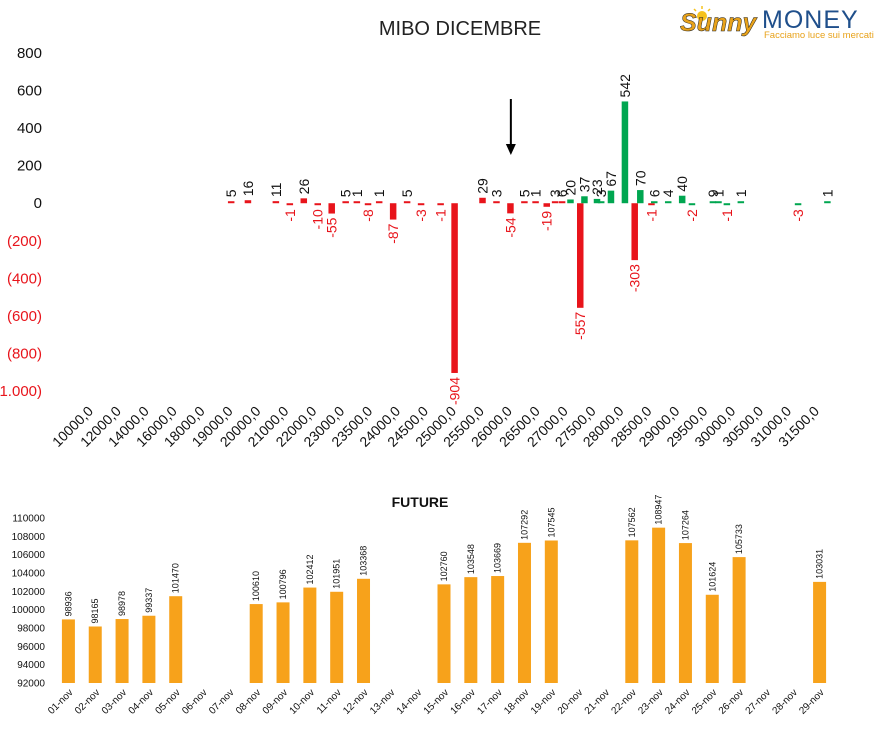 The height and width of the screenshot is (735, 888). What do you see at coordinates (635, 278) in the screenshot?
I see `data-label: -303` at bounding box center [635, 278].